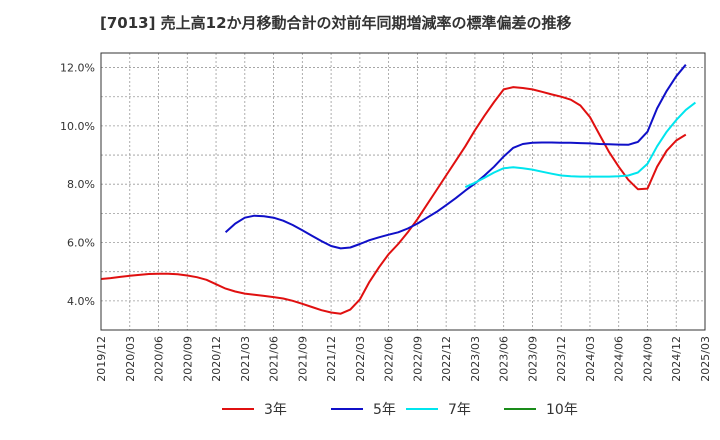 This screenshot has height=440, width=720. I want to click on x-tick-label: 2019/12, so click(101, 359).